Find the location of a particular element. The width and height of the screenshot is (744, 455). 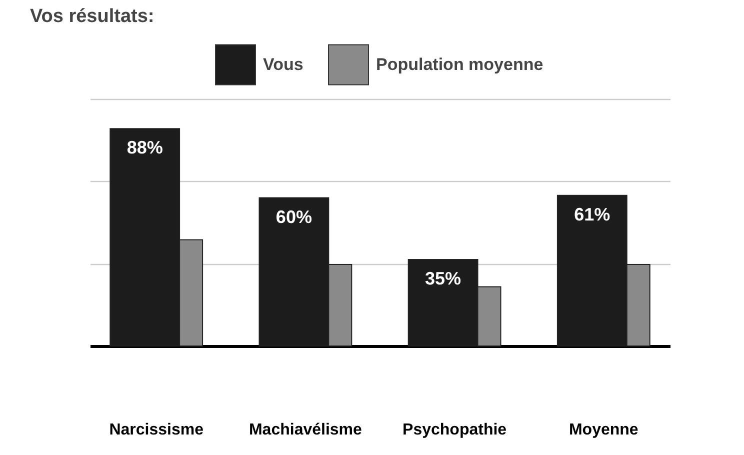

legend-label: Population moyenne is located at coordinates (460, 64).